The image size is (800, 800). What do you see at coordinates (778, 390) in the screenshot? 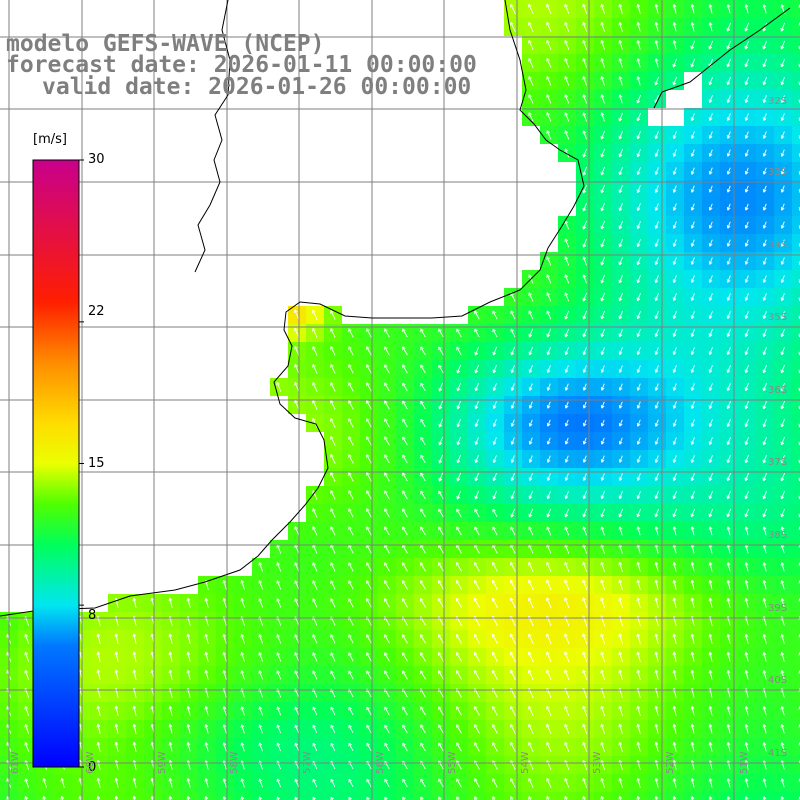
I see `lat-label: 36S` at bounding box center [778, 390].